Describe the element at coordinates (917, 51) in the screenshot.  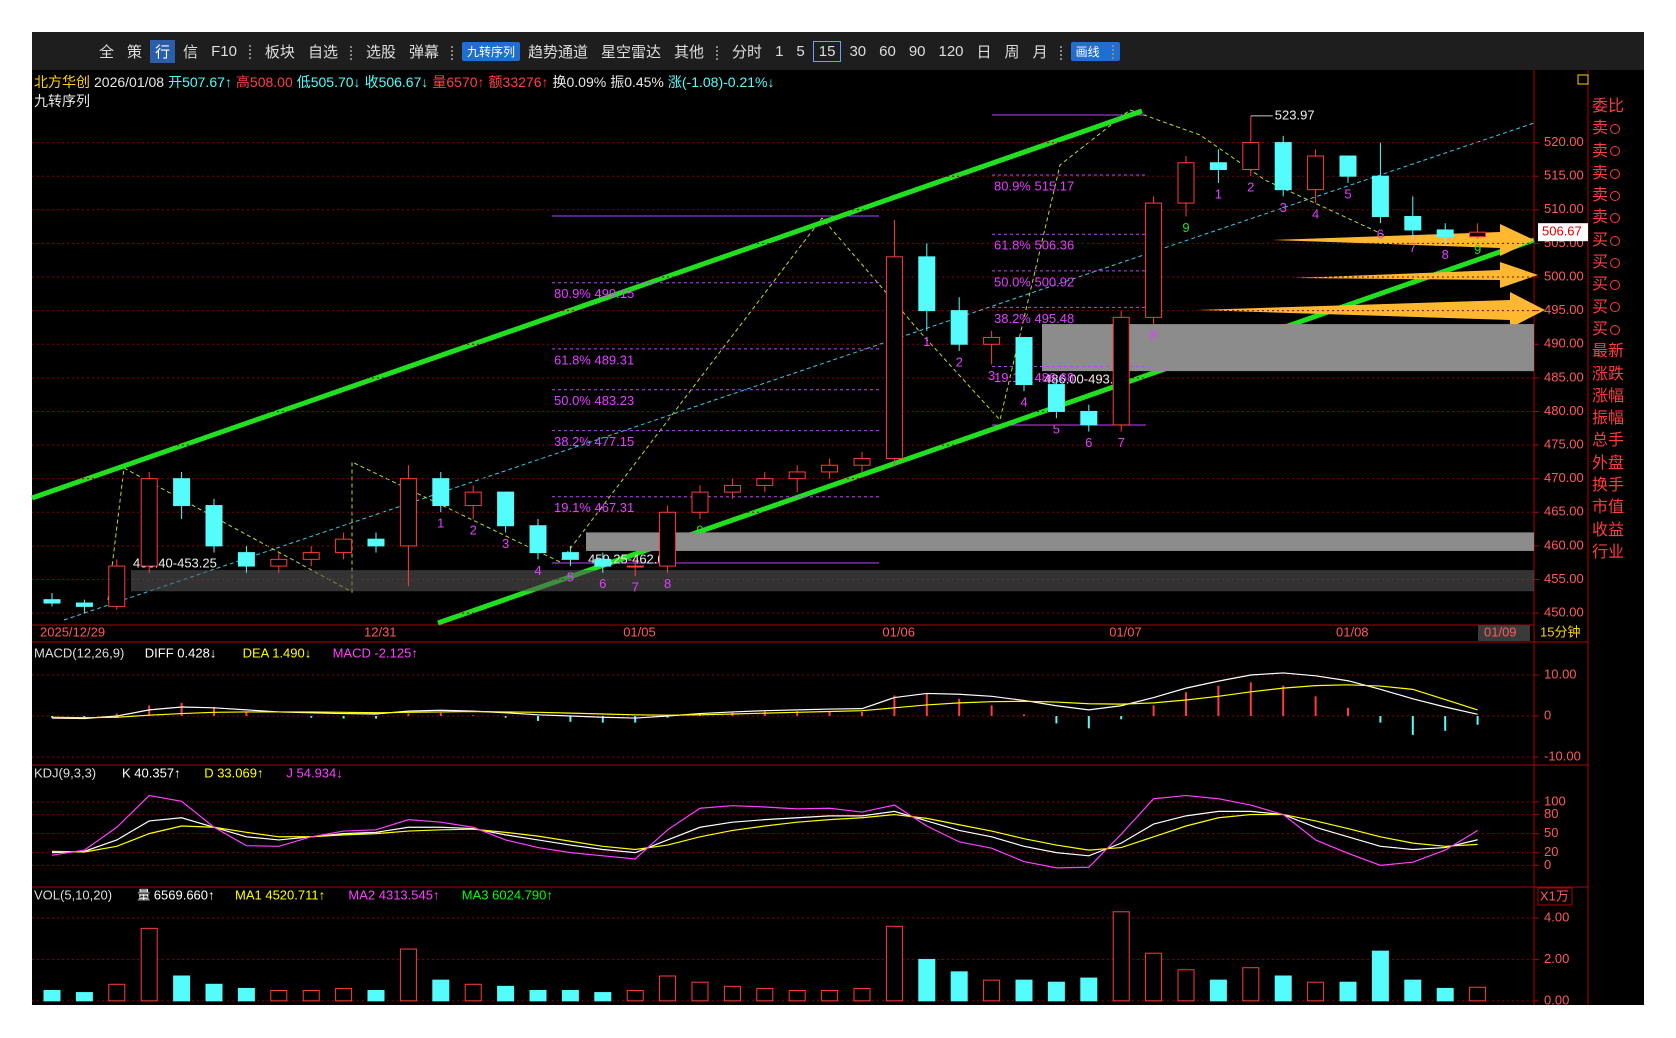
I see `toolbar-item: 90` at that location.